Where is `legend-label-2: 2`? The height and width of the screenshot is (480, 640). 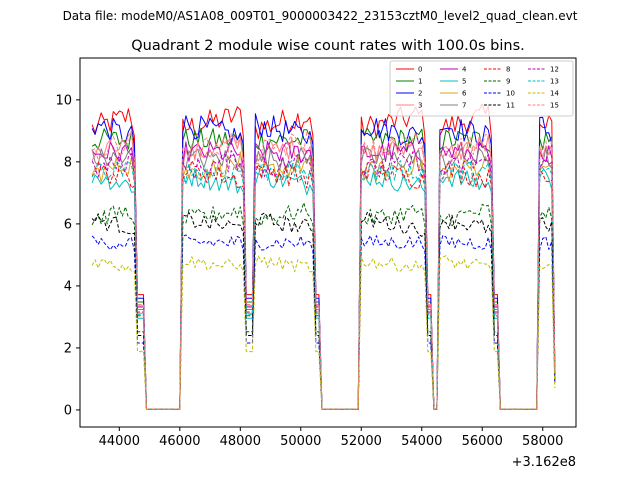 legend-label-2: 2 is located at coordinates (420, 94).